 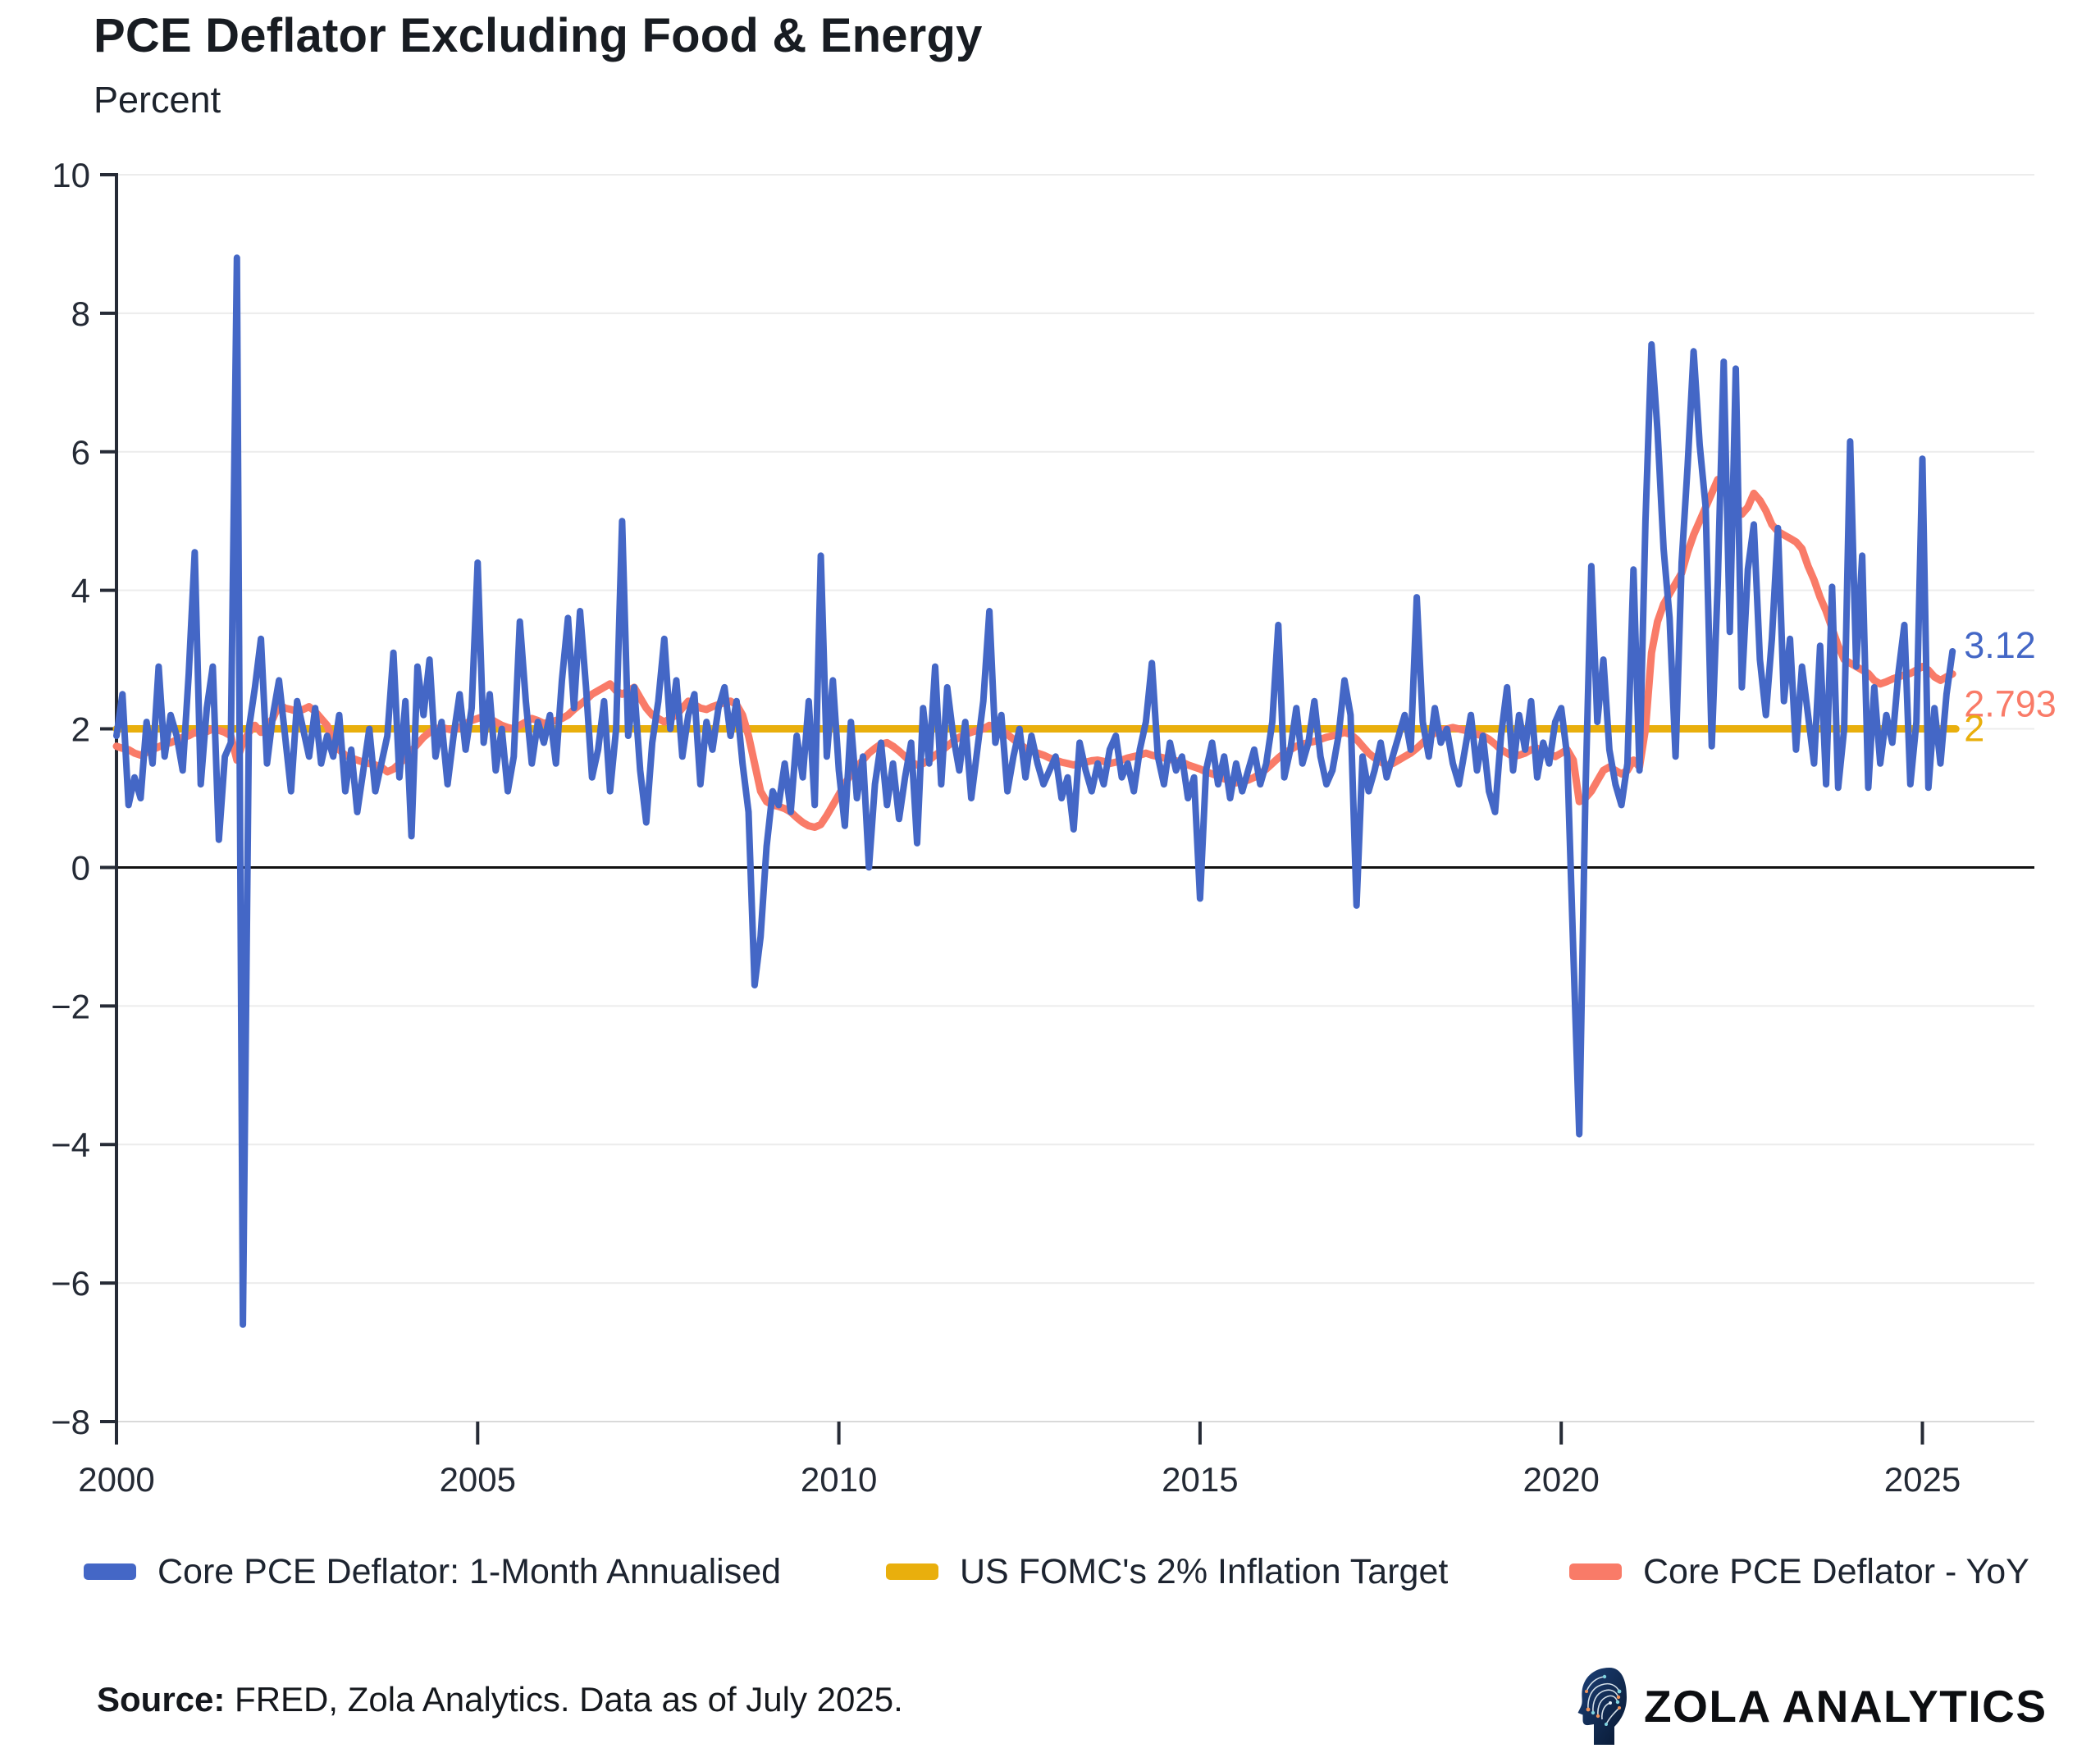 What do you see at coordinates (80, 313) in the screenshot?
I see `svg-text: 8` at bounding box center [80, 313].